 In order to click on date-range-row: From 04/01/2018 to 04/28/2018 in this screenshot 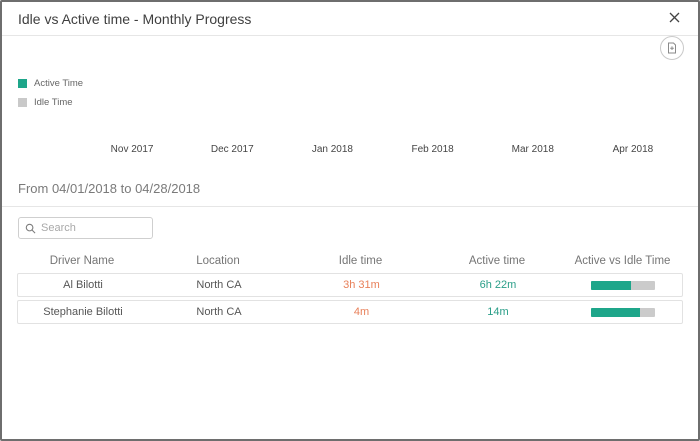, I will do `click(350, 188)`.